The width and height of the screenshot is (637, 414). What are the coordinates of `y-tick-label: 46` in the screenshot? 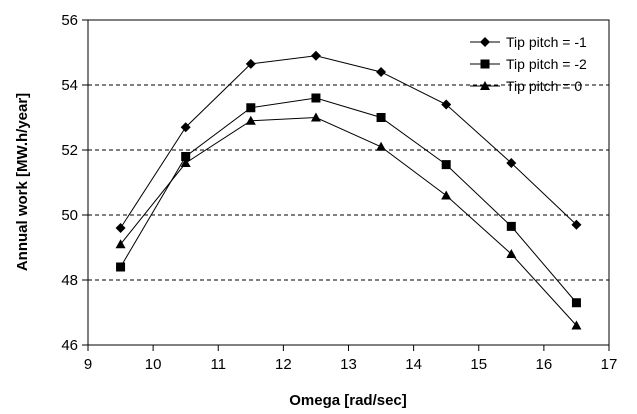 It's located at (69, 345).